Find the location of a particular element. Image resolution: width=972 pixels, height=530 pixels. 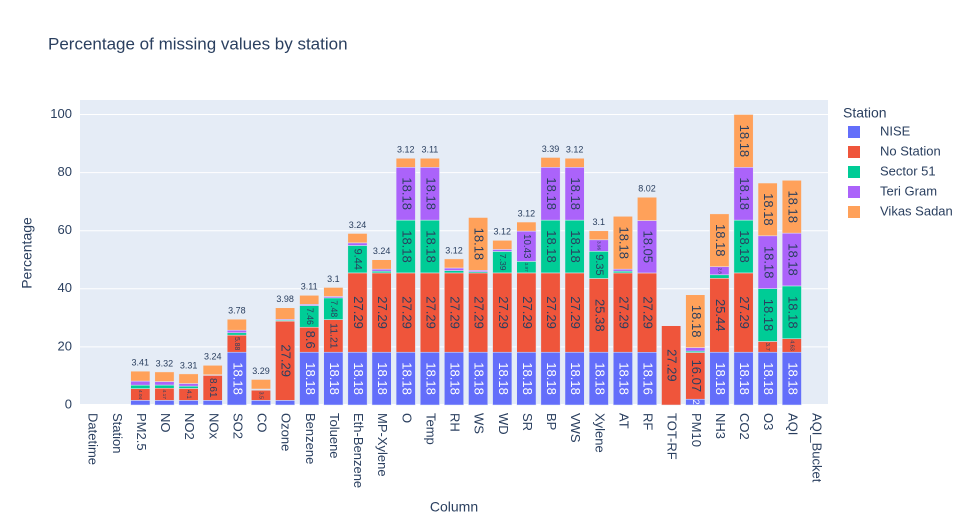

y-axis-title: Percentage is located at coordinates (27, 253).